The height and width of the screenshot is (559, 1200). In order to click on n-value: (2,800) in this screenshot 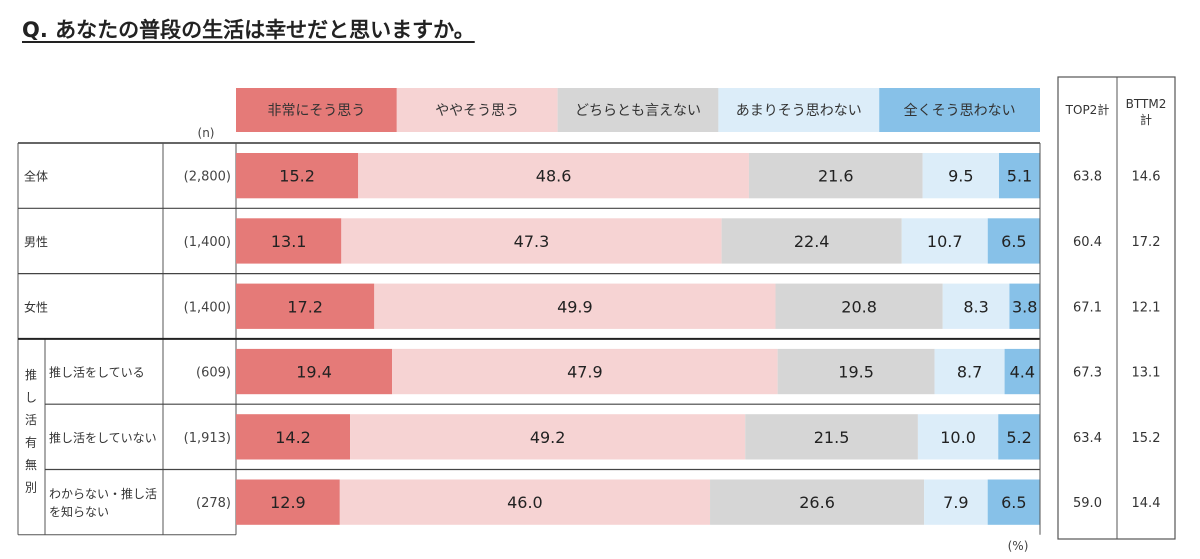, I will do `click(207, 177)`.